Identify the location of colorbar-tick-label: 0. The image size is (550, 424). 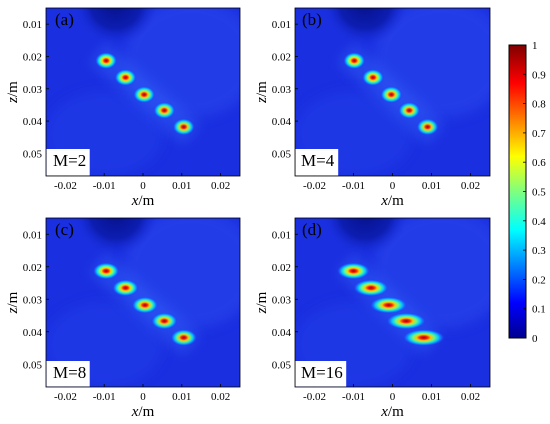
(535, 339).